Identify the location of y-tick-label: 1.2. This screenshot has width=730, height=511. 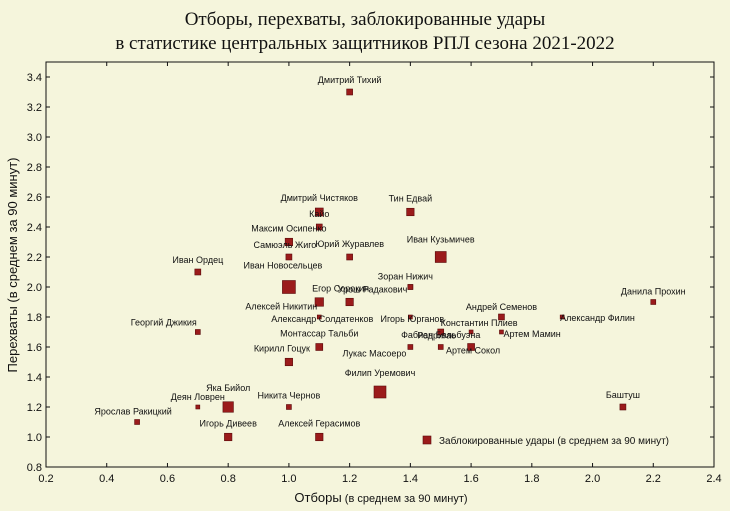
(34, 408).